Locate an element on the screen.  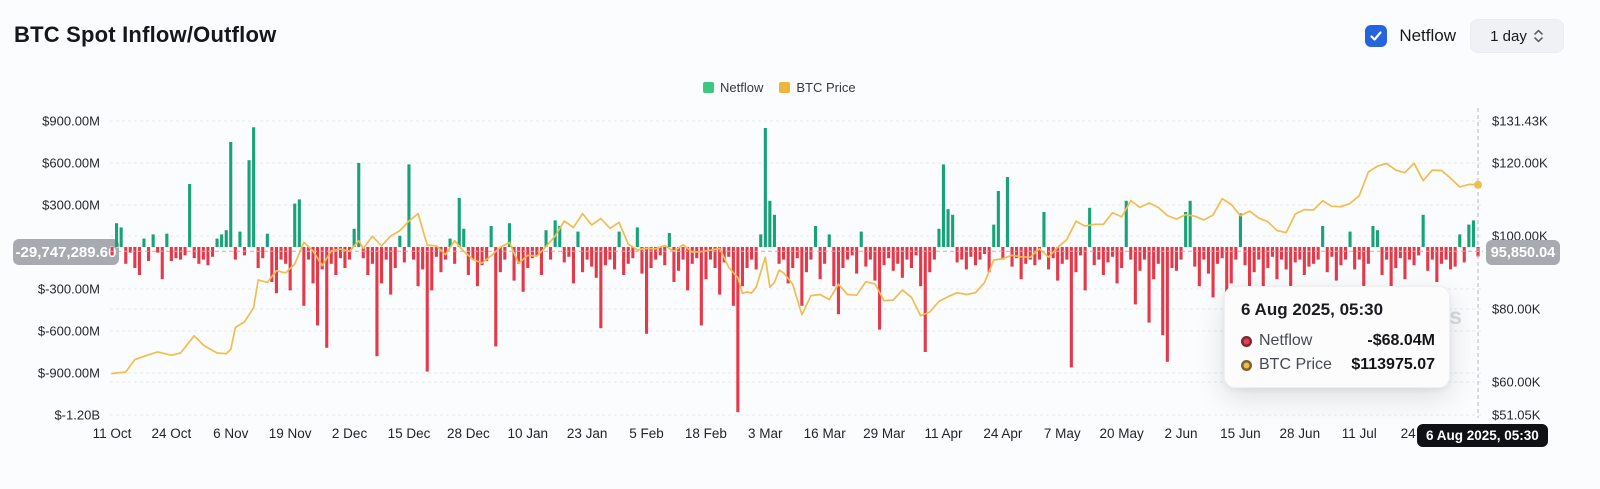
y-axis-tick-label: $300.00M is located at coordinates (71, 205).